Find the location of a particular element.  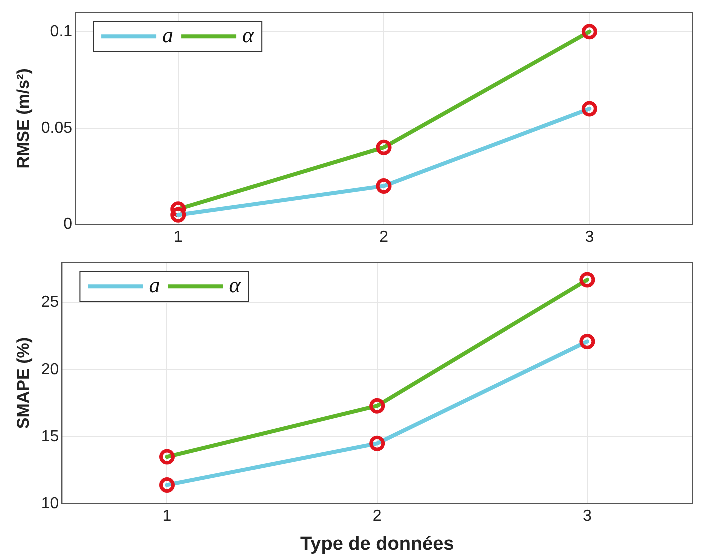

x-axis-title: Type de données is located at coordinates (377, 544).